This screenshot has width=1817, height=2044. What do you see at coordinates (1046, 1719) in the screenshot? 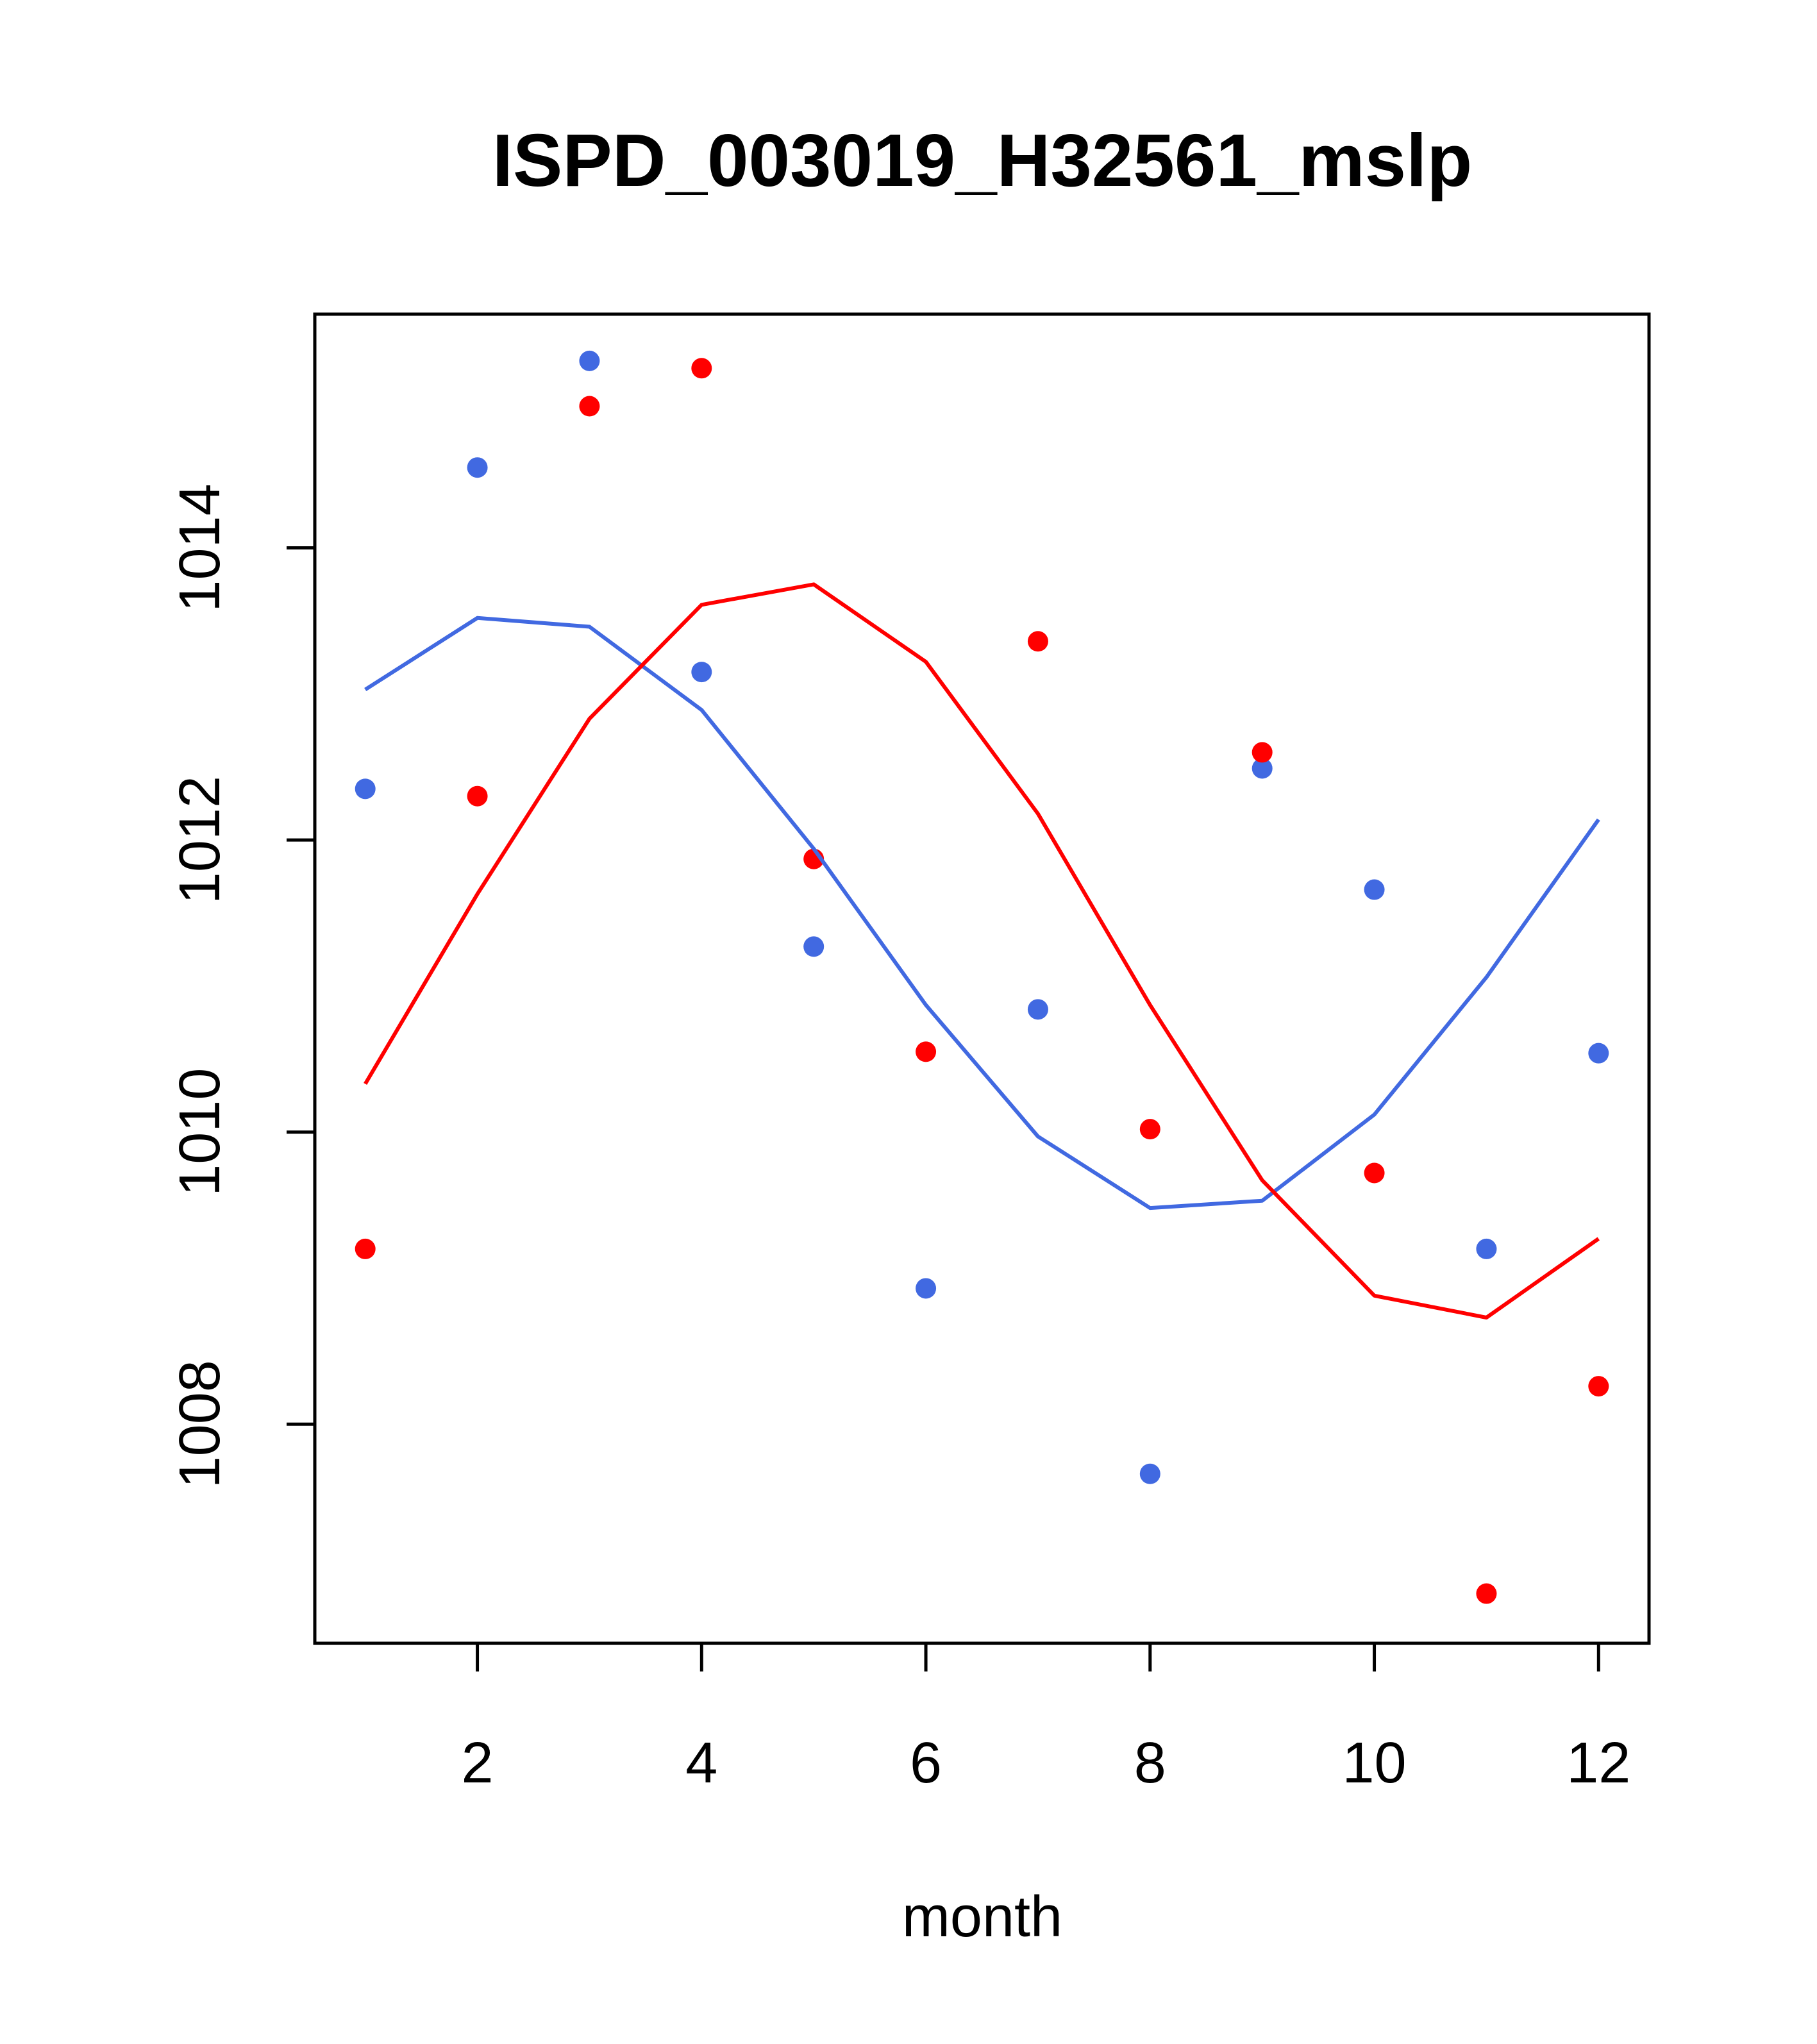
I see `x-axis: 2 4 6 8 10 12` at bounding box center [1046, 1719].